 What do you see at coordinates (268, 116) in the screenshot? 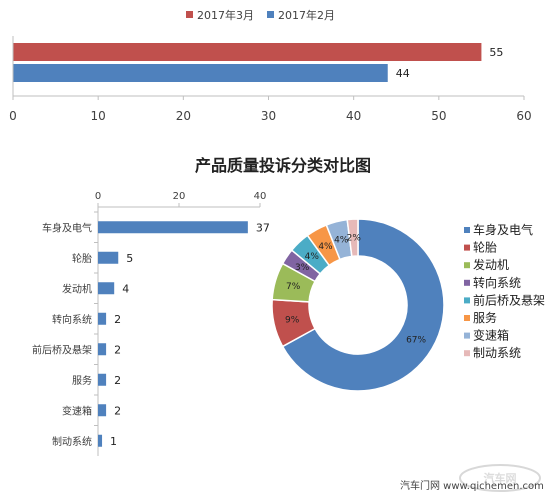
I see `tick-label: 30` at bounding box center [268, 116].